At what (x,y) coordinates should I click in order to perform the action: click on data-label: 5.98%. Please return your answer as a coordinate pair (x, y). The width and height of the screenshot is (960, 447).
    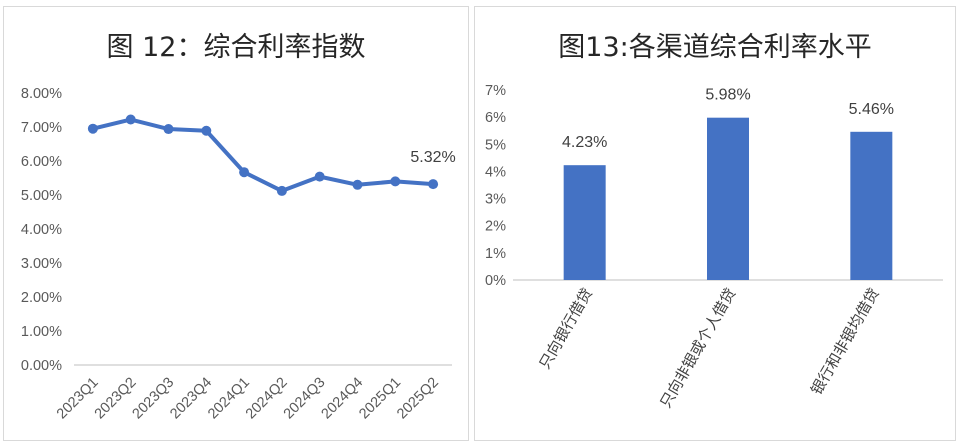
    Looking at the image, I should click on (727, 95).